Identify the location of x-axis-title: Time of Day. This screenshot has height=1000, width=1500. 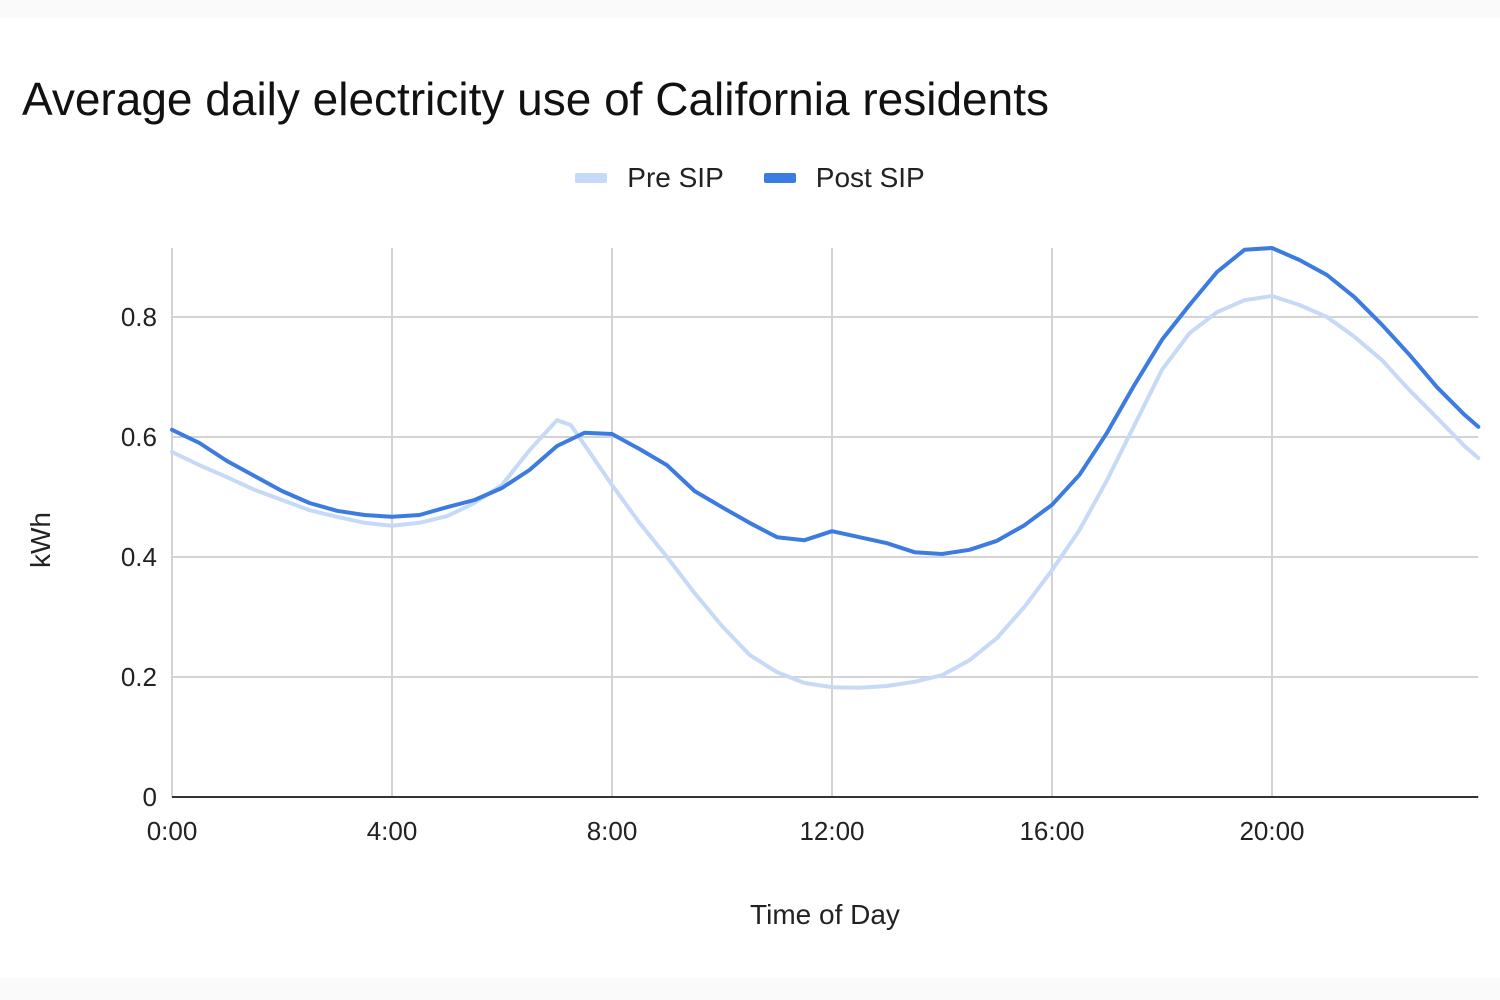
(825, 914).